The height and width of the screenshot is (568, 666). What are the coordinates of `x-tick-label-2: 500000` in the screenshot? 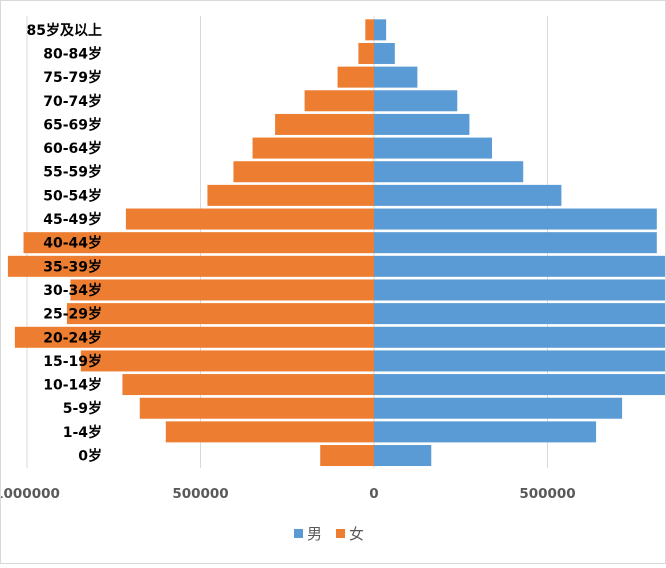 It's located at (200, 494).